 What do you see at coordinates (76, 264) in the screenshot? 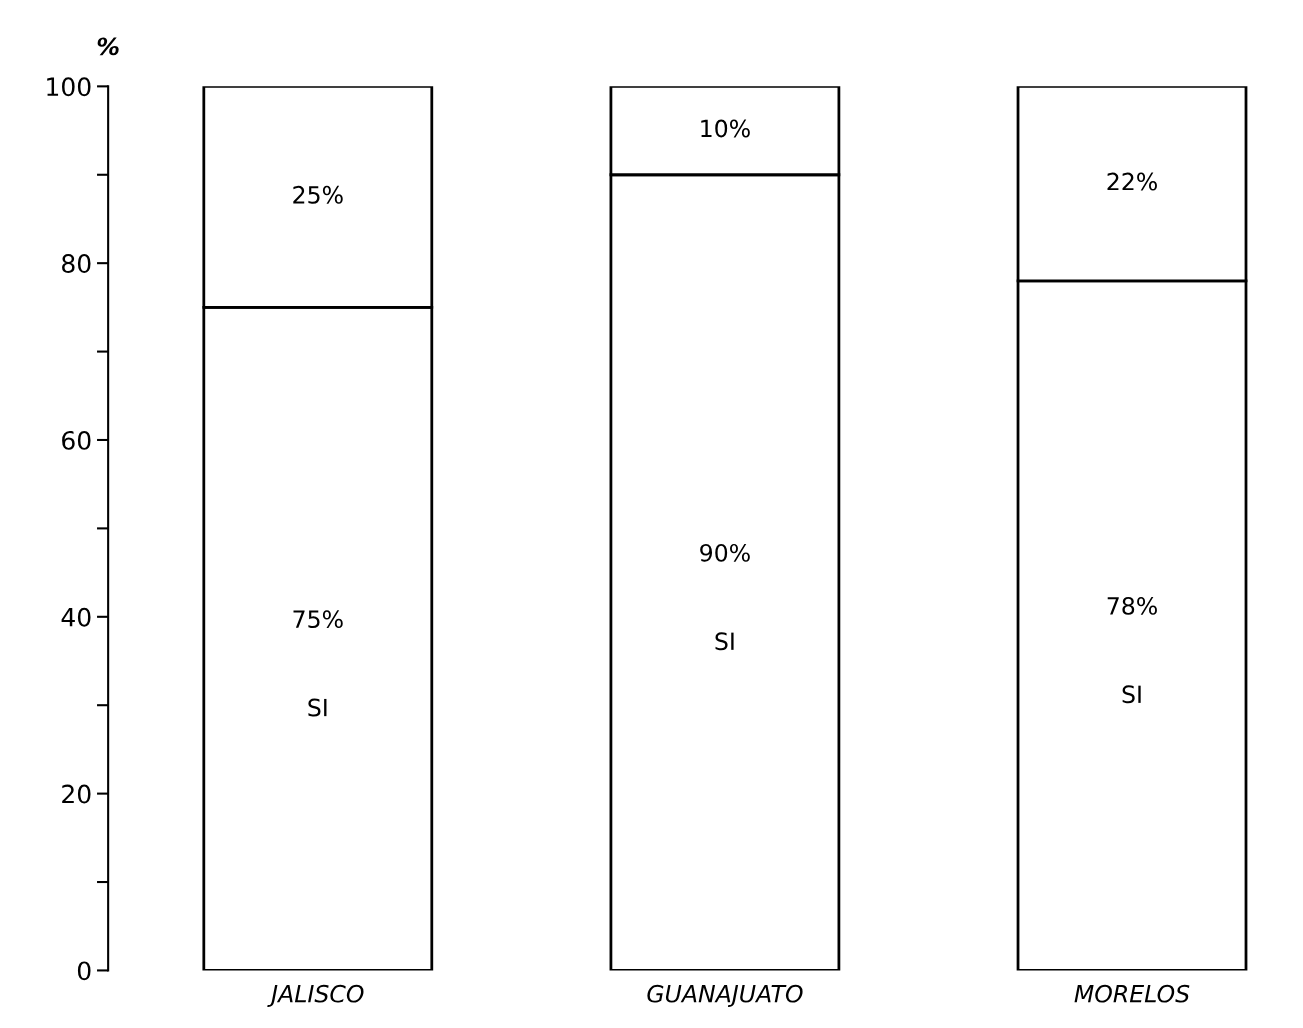
I see `y-tick-label: 80` at bounding box center [76, 264].